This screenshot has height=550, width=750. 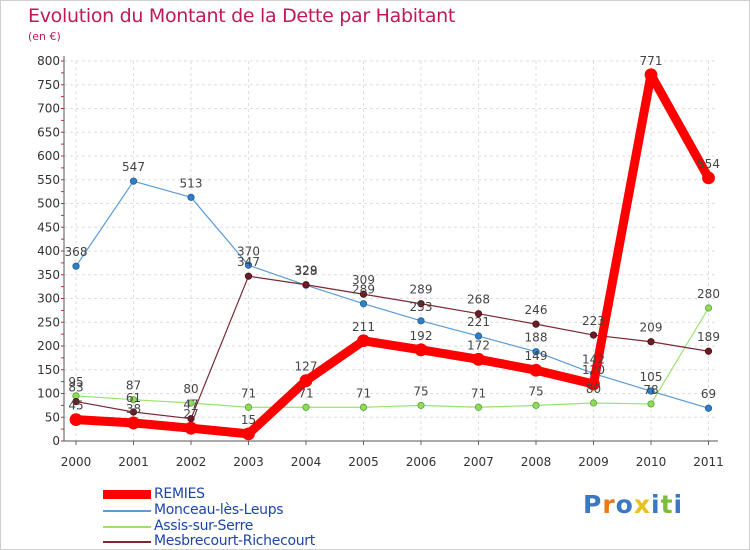 I want to click on data-label-remies: 149, so click(x=536, y=356).